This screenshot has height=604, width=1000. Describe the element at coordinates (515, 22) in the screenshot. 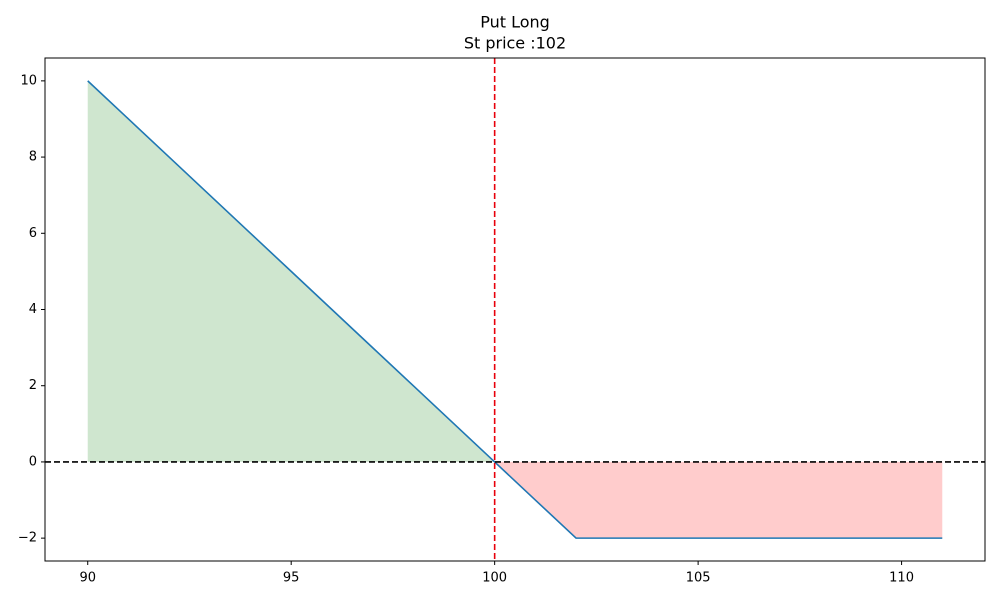

I see `chart-title: Put Long` at that location.